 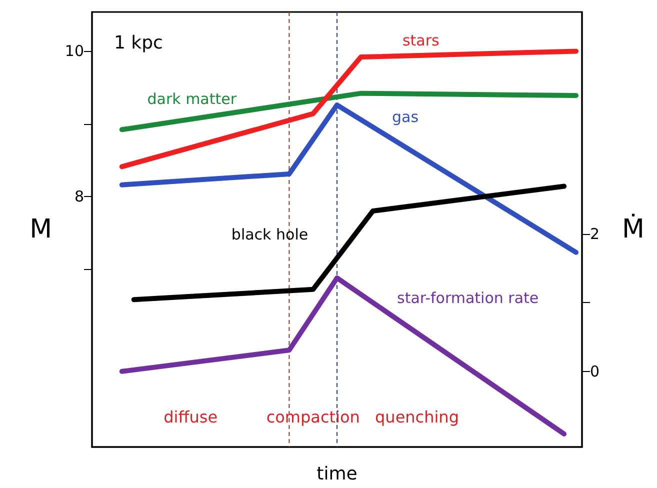 I want to click on y-tick-label: 10, so click(x=74, y=51).